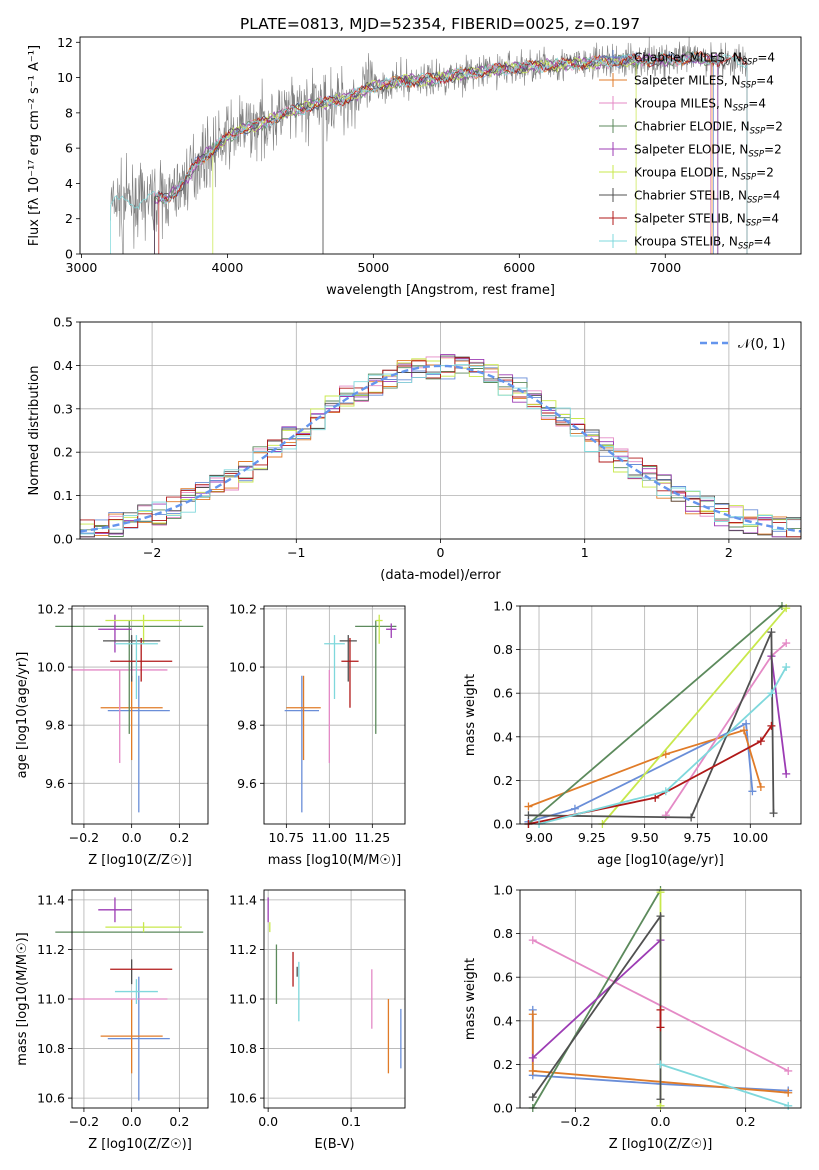 This screenshot has height=1170, width=819. What do you see at coordinates (503, 649) in the screenshot?
I see `y-tick-label: 0.8` at bounding box center [503, 649].